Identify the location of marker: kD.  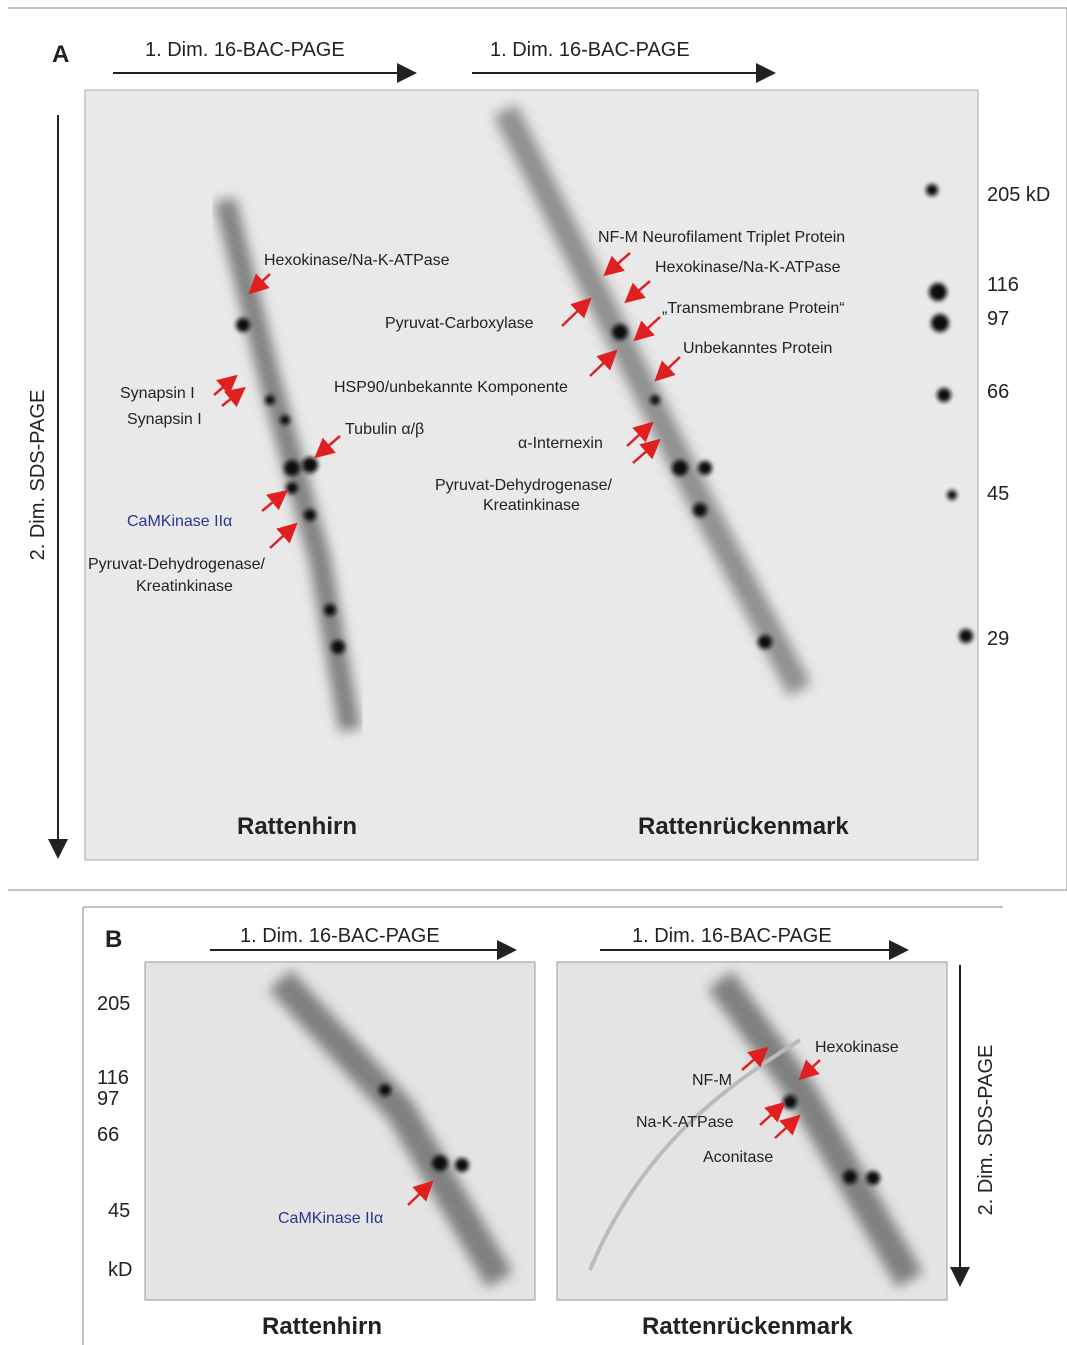
(120, 1270).